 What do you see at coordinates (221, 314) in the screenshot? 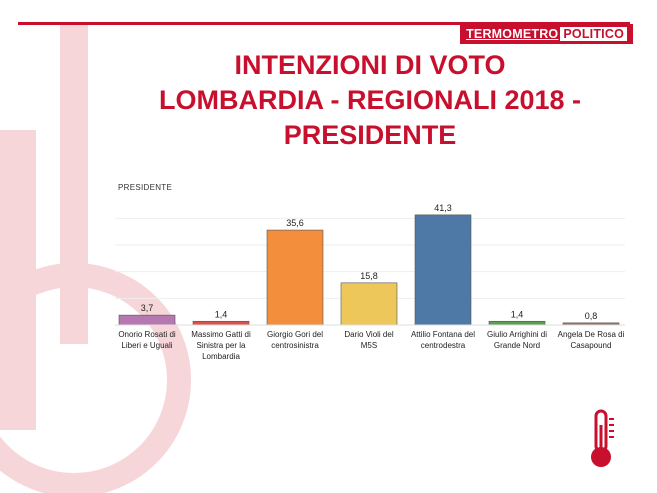
I see `data-label-1: 1,4` at bounding box center [221, 314].